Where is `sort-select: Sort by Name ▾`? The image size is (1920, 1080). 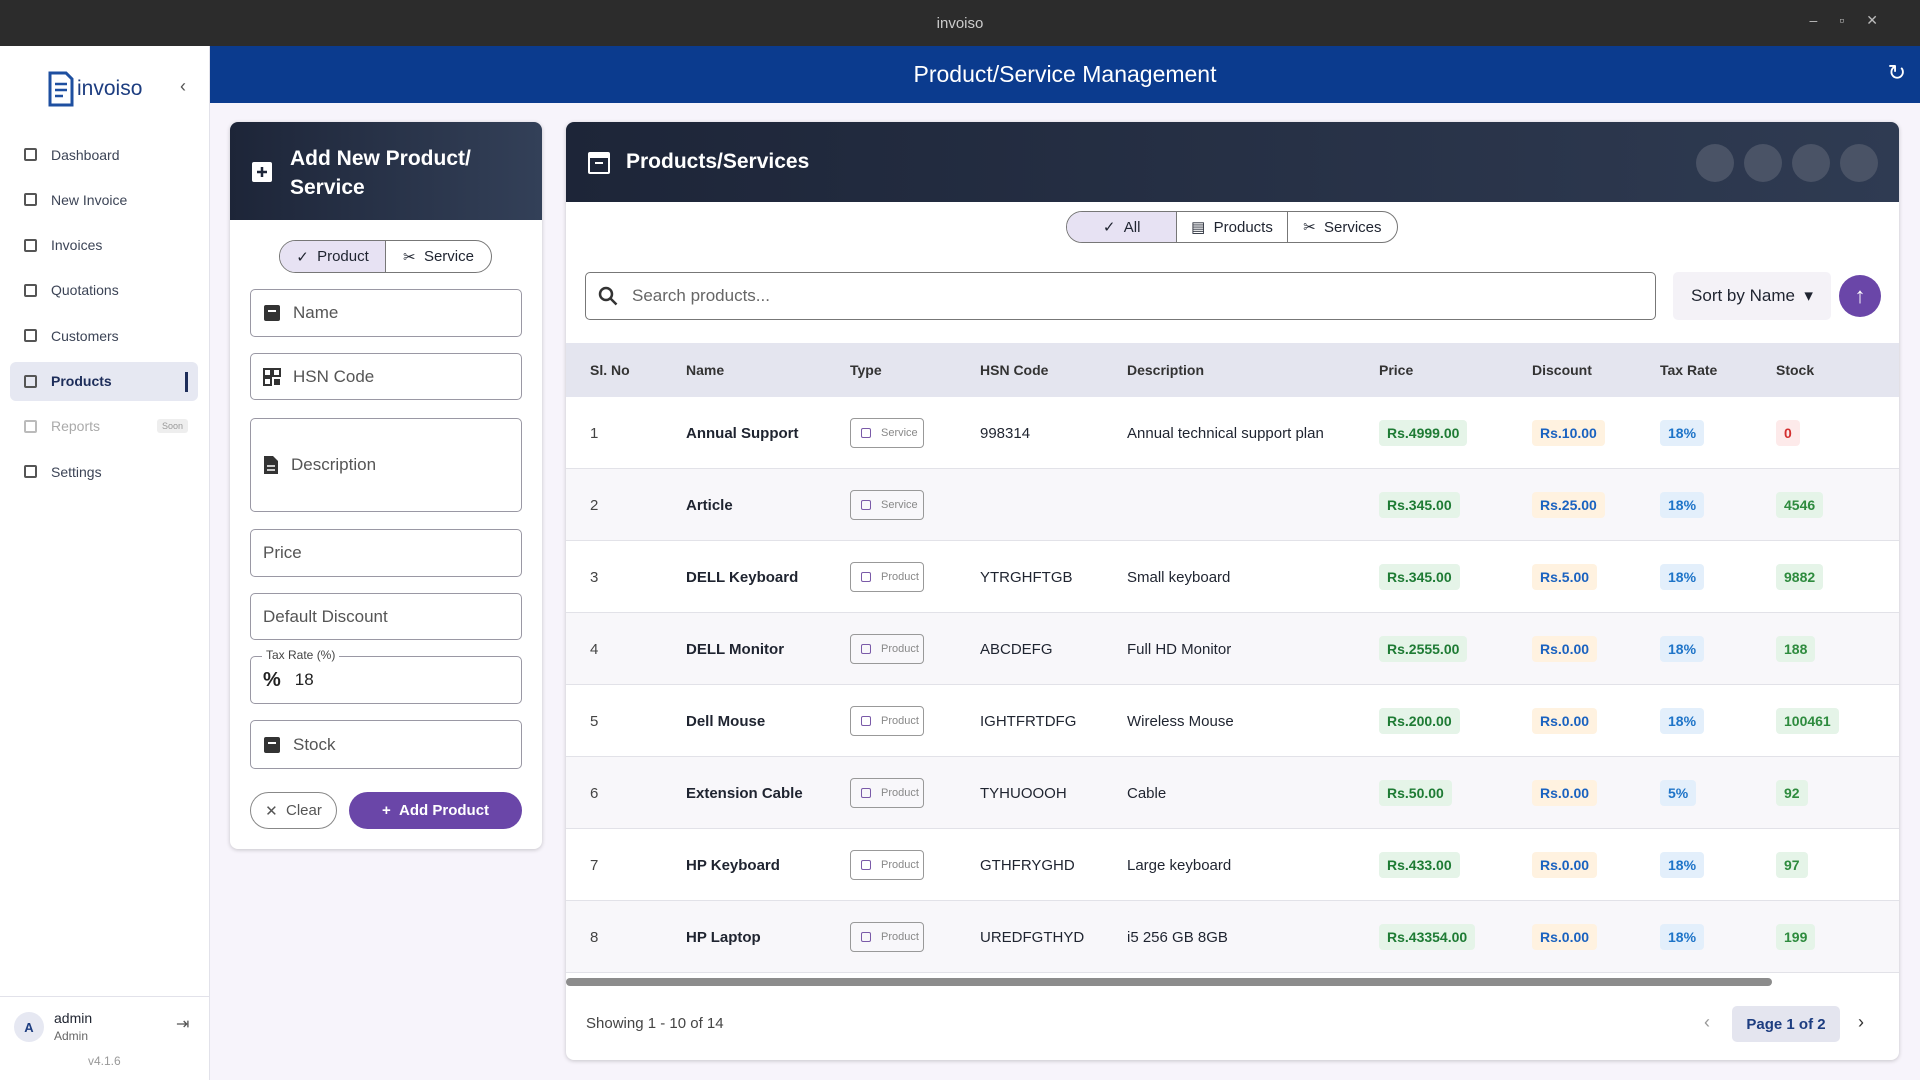
sort-select: Sort by Name ▾ is located at coordinates (1752, 296).